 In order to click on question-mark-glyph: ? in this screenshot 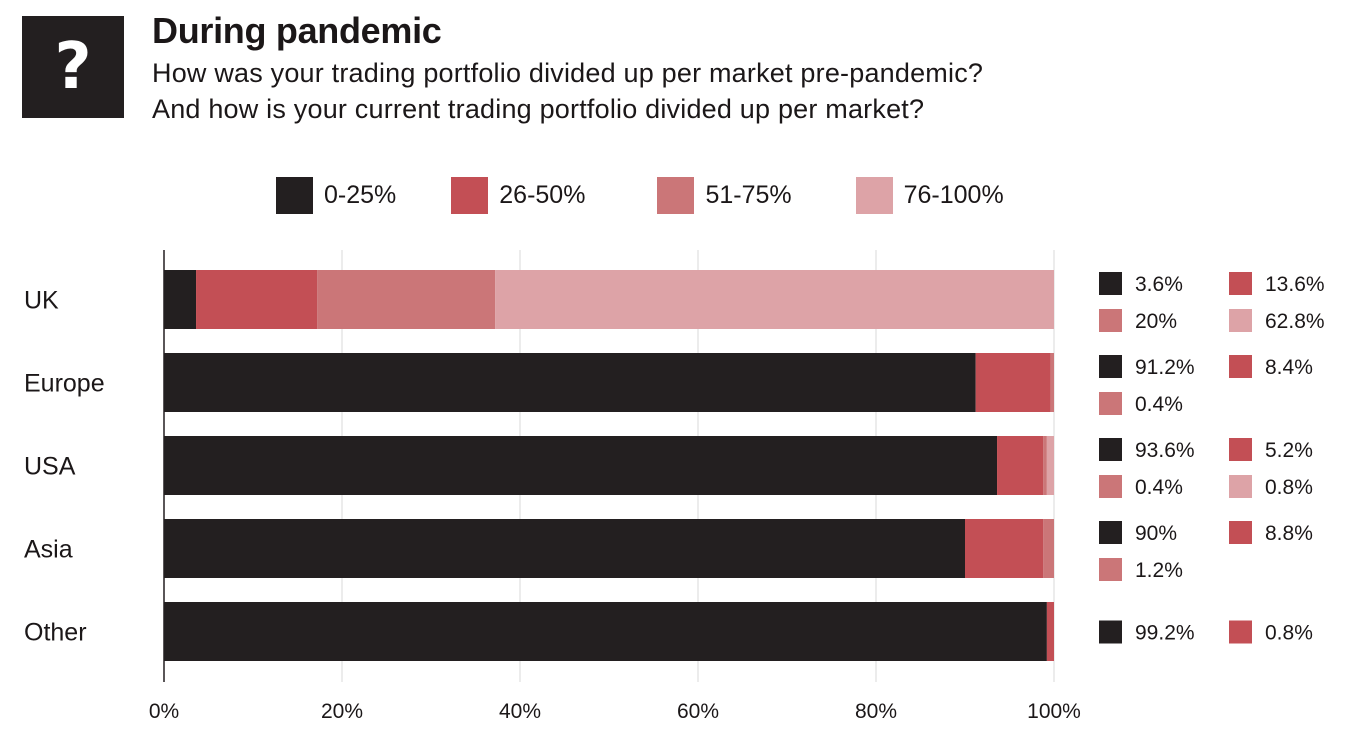, I will do `click(73, 67)`.